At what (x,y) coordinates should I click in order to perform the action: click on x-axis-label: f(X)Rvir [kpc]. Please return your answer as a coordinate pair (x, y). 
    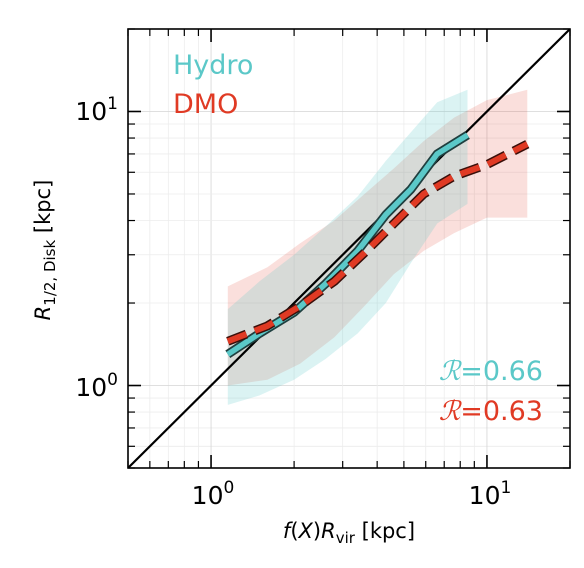
    Looking at the image, I should click on (349, 533).